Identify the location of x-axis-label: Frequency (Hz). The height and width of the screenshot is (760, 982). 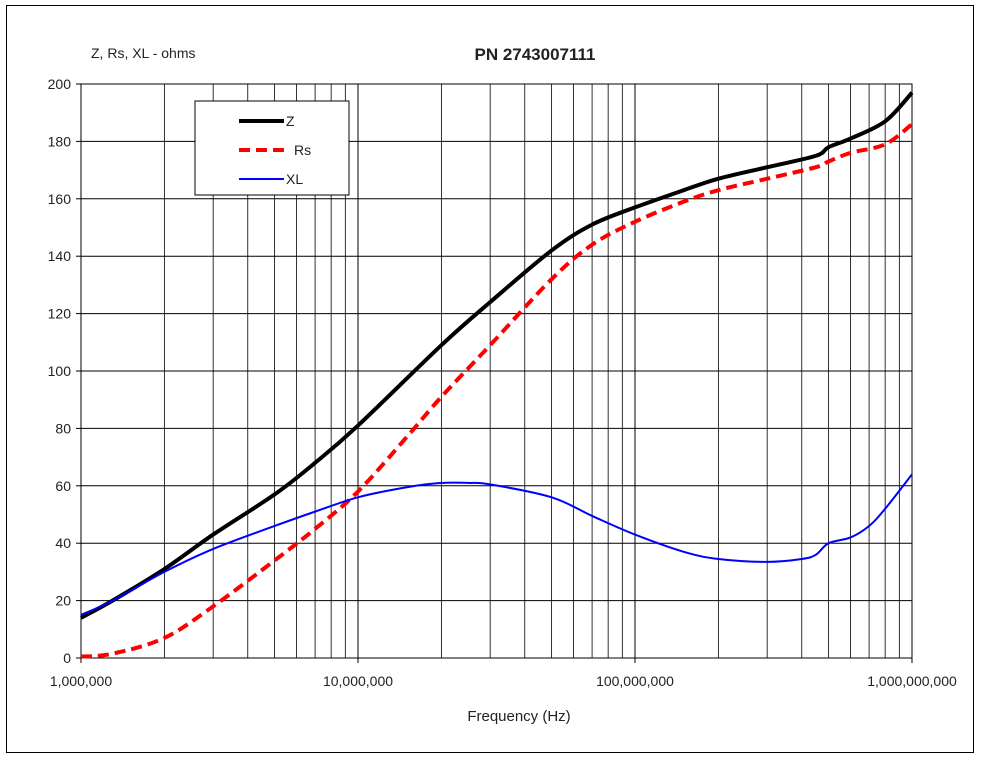
(518, 716).